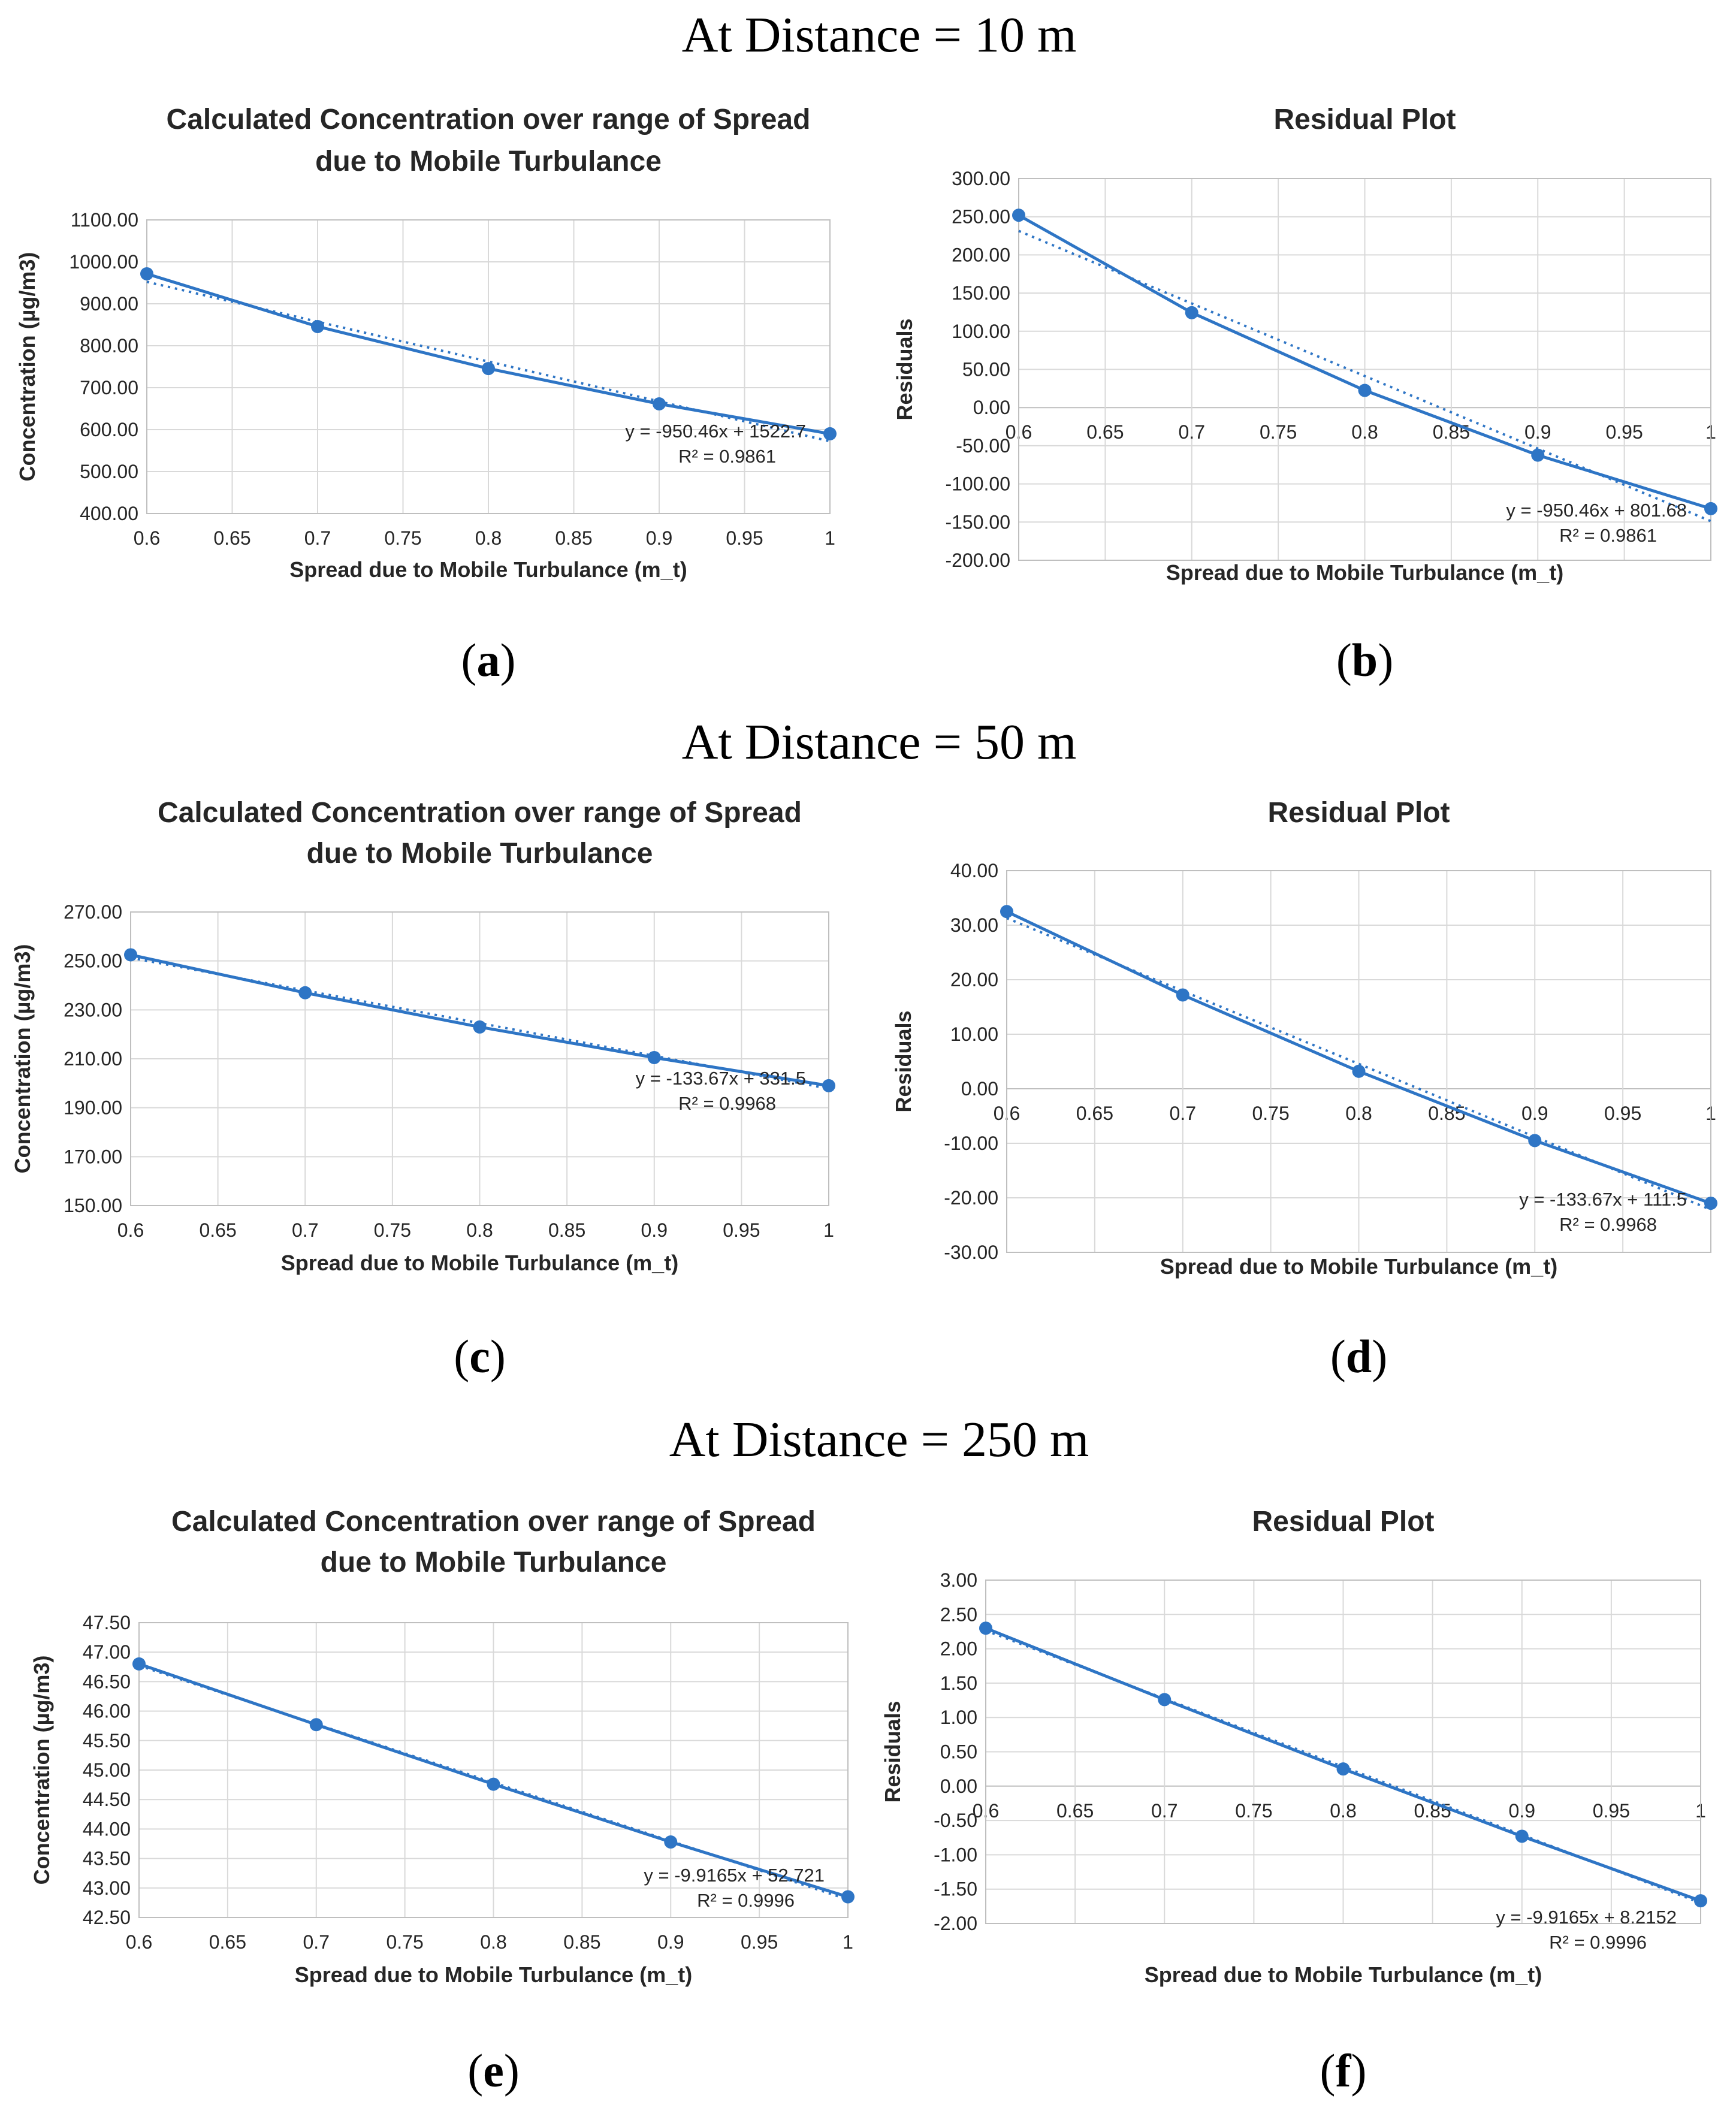  What do you see at coordinates (959, 1580) in the screenshot?
I see `y-tick-label: 3.00` at bounding box center [959, 1580].